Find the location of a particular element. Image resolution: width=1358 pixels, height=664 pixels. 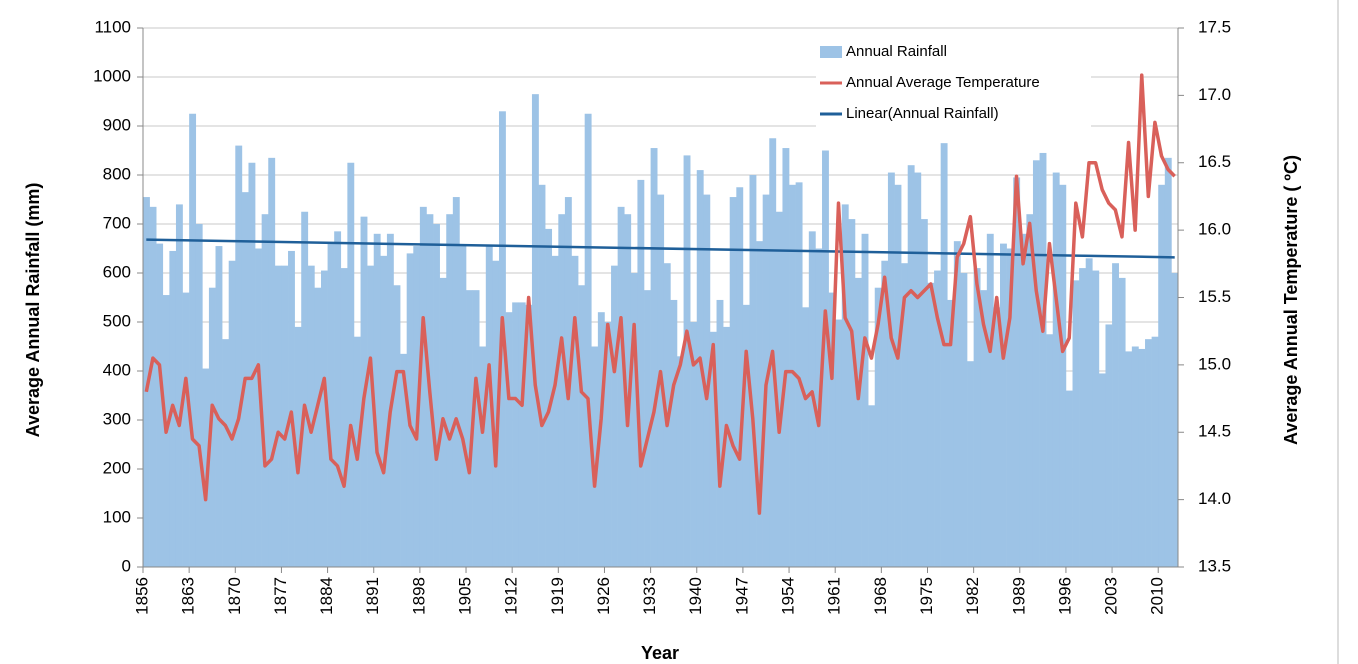

x-tick-label: 1898 is located at coordinates (418, 596).